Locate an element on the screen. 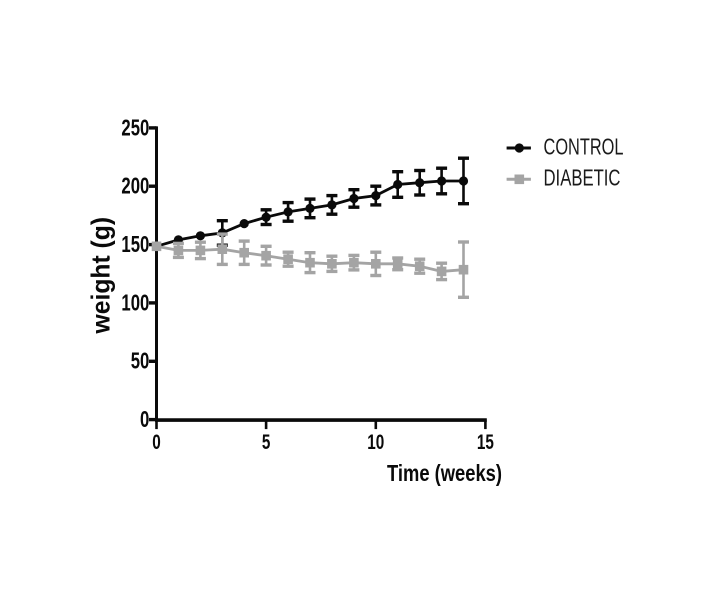  svg-text: 200 is located at coordinates (135, 186).